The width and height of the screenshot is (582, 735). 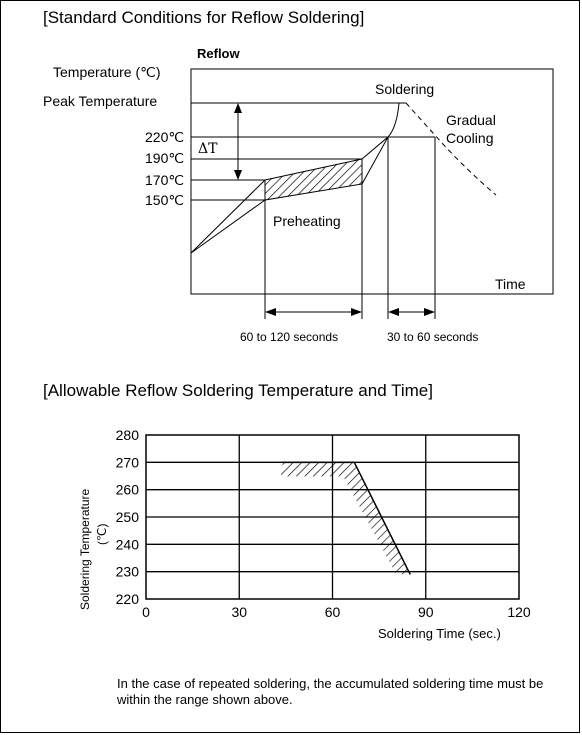 What do you see at coordinates (429, 312) in the screenshot?
I see `solder-arrowhead-right` at bounding box center [429, 312].